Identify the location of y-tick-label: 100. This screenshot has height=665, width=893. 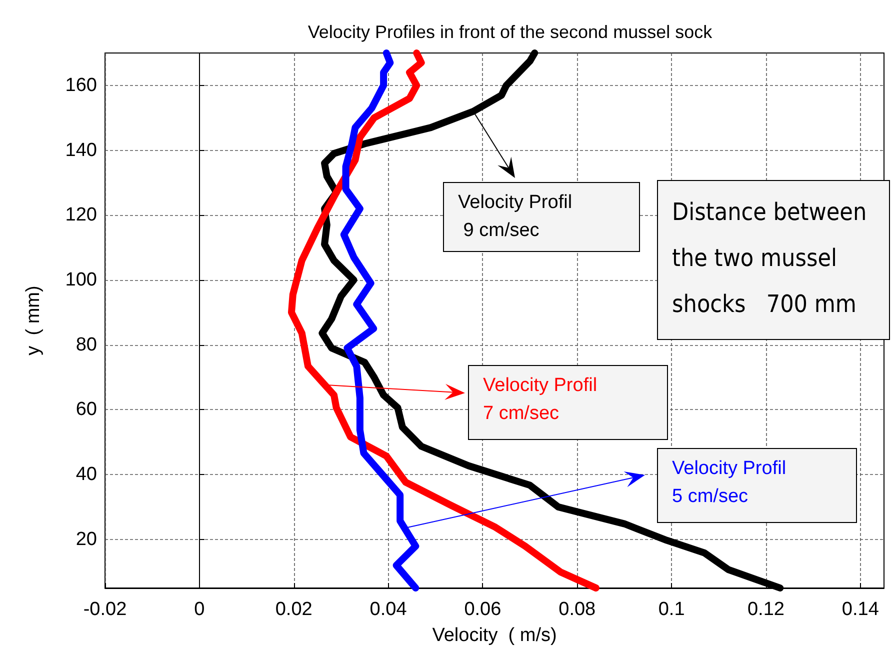
(81, 279).